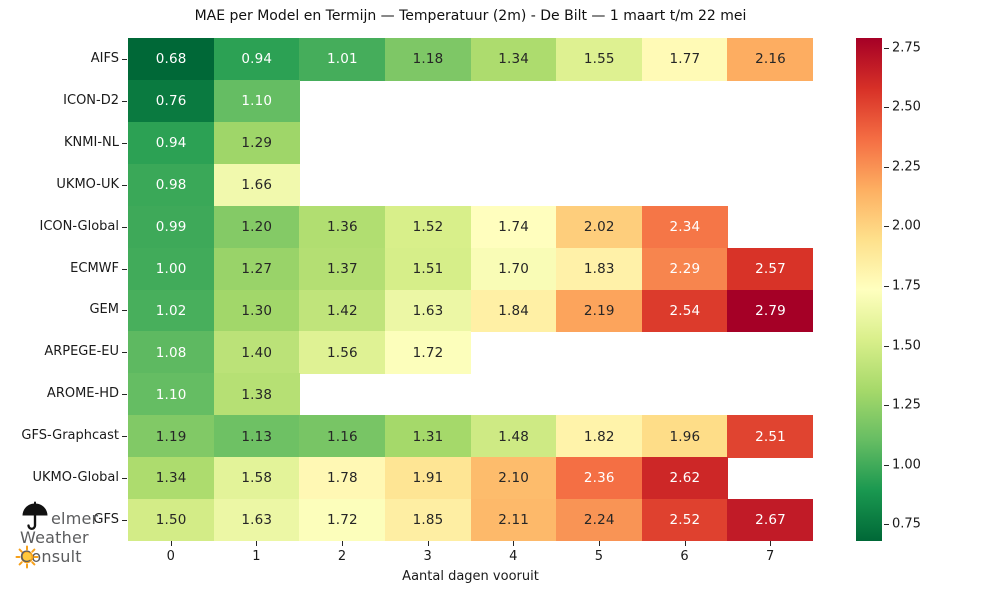 The height and width of the screenshot is (600, 1000). What do you see at coordinates (35, 515) in the screenshot?
I see `umbrella-icon` at bounding box center [35, 515].